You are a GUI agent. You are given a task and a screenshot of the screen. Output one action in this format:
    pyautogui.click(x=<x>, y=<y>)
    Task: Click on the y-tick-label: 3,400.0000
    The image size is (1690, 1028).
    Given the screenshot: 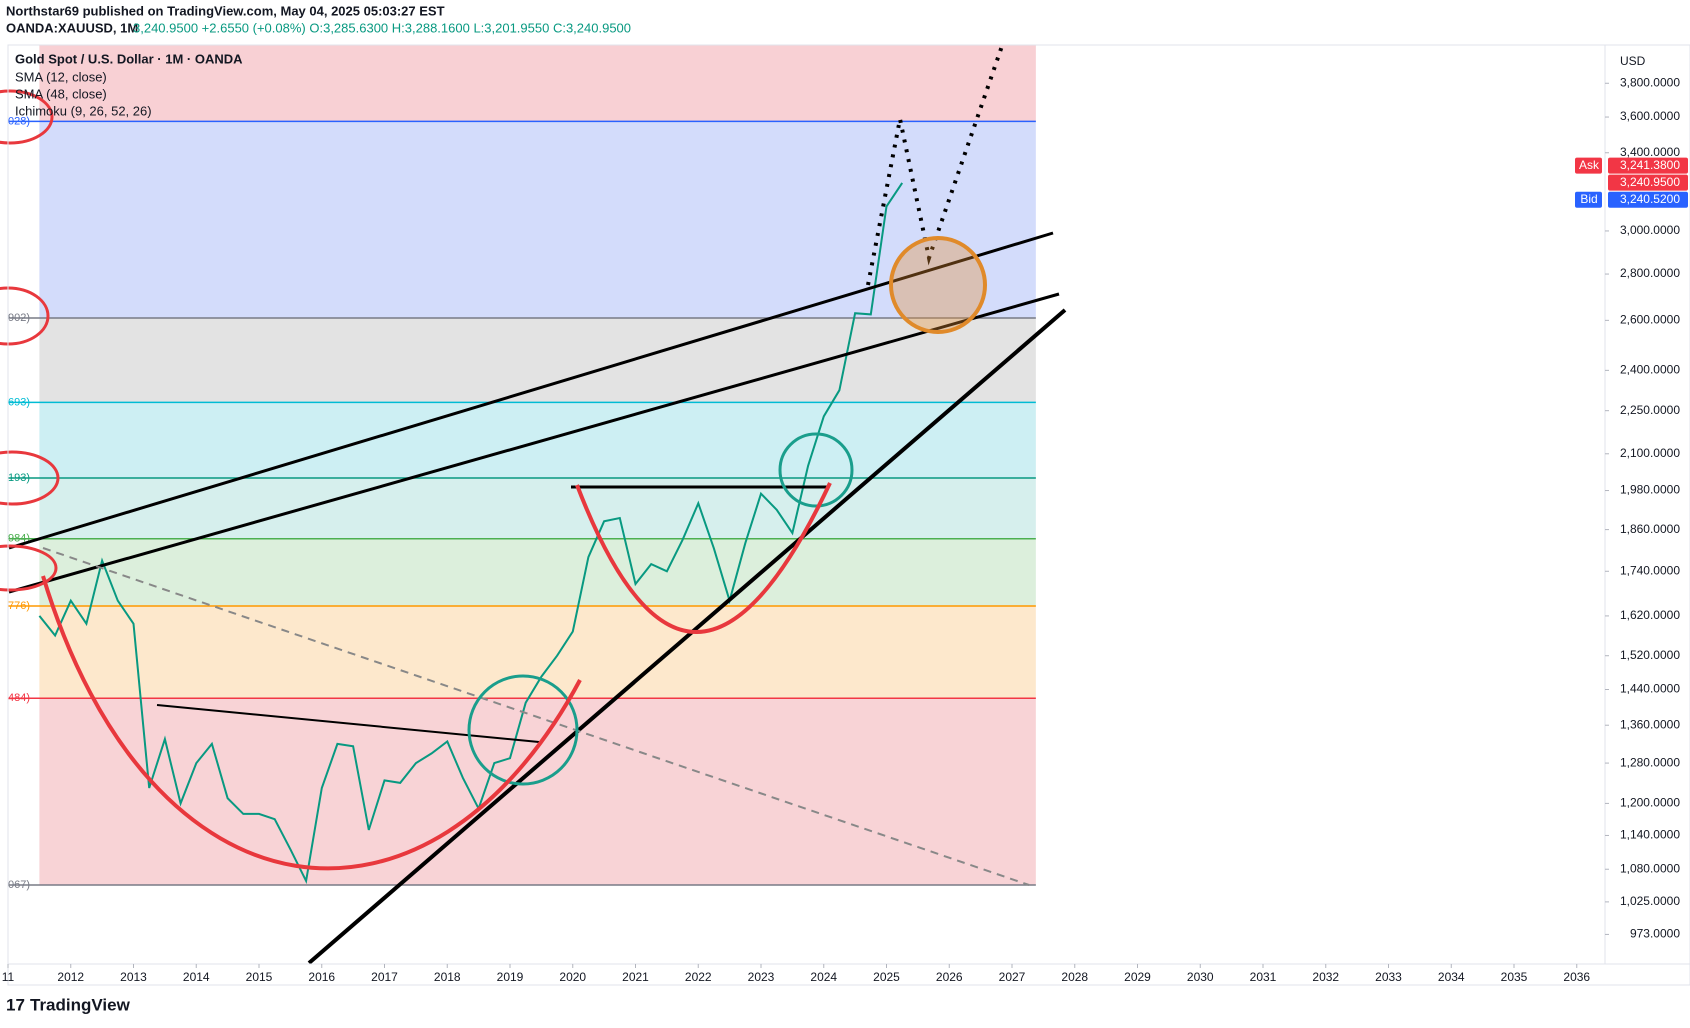 What is the action you would take?
    pyautogui.click(x=1650, y=152)
    